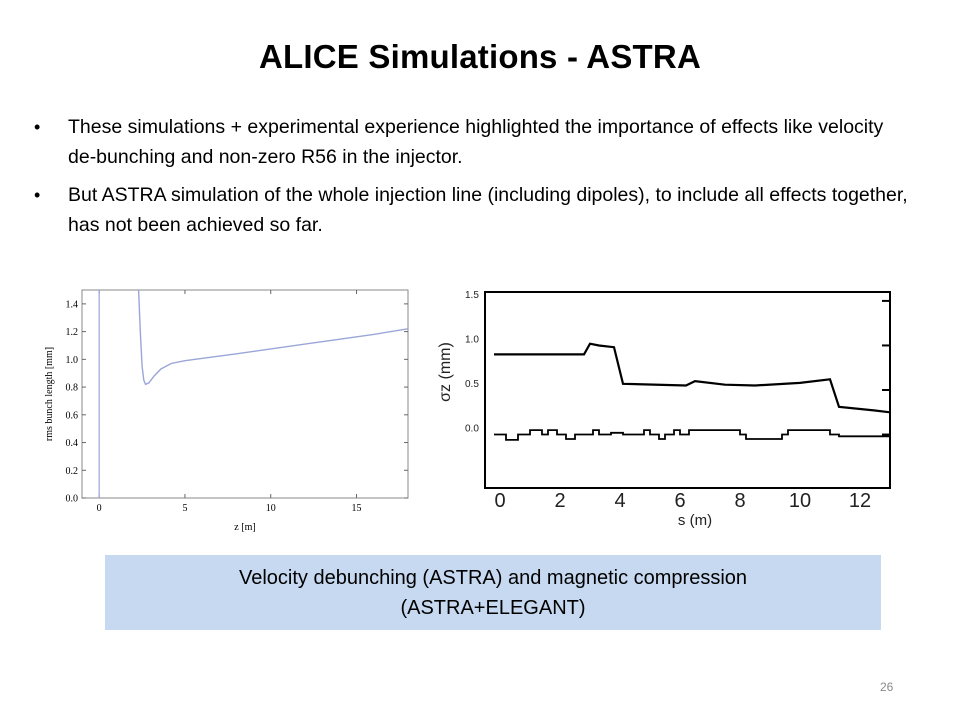 Image resolution: width=960 pixels, height=720 pixels. Describe the element at coordinates (887, 687) in the screenshot. I see `page-number: 26` at that location.